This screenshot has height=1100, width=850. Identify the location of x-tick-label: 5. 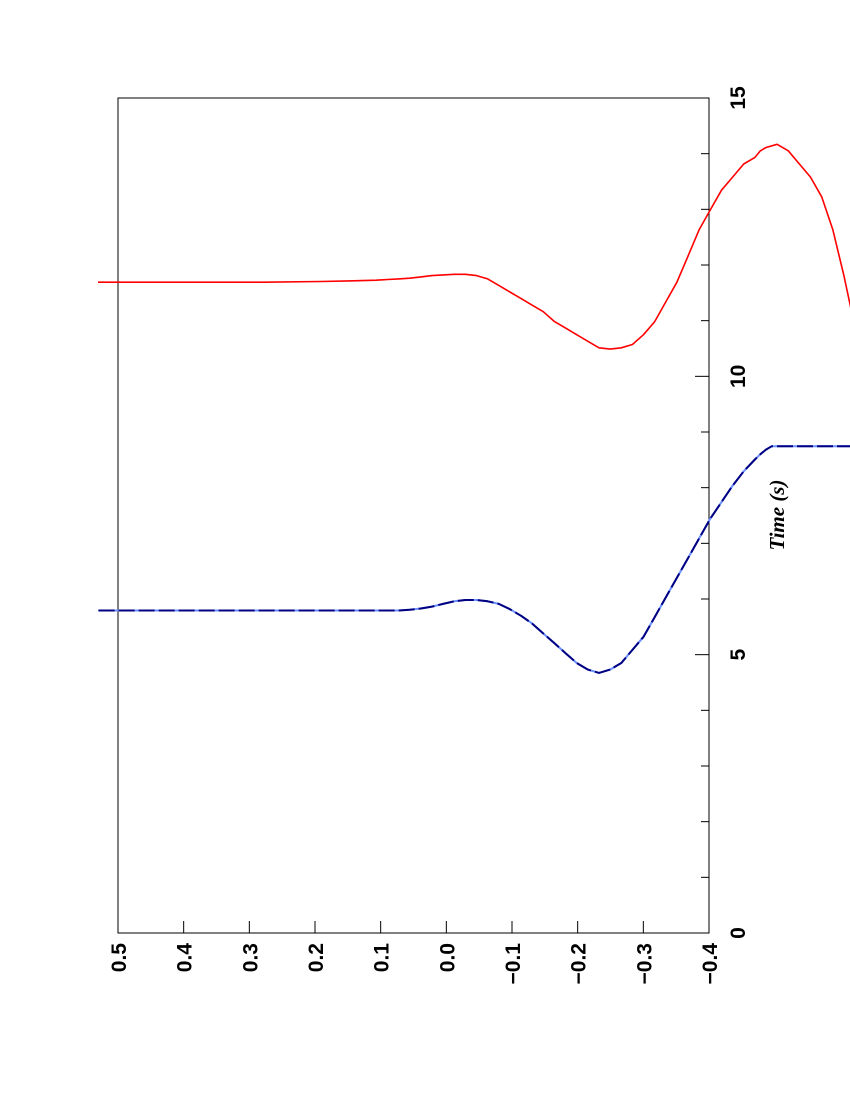
(738, 655).